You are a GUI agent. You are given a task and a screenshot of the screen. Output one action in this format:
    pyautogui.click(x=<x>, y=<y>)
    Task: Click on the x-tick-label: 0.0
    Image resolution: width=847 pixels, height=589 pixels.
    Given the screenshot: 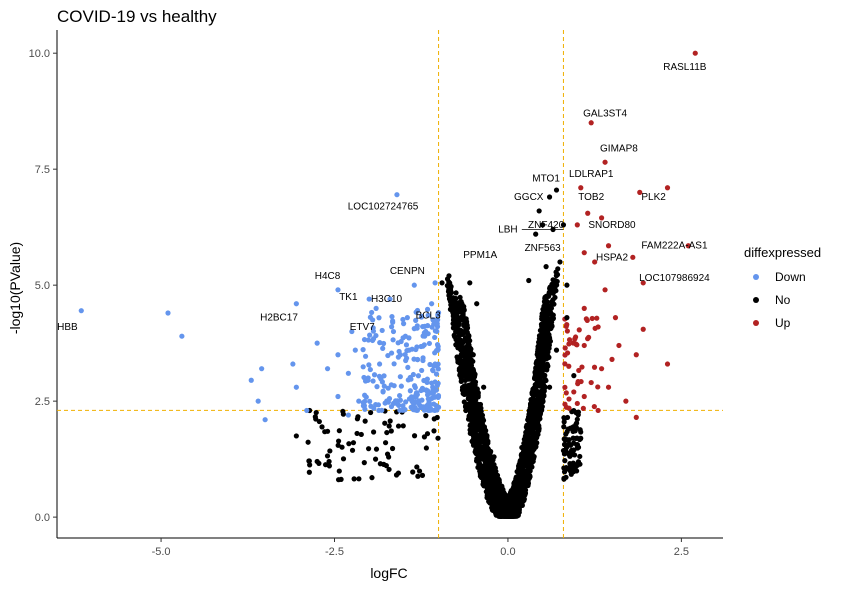 What is the action you would take?
    pyautogui.click(x=507, y=552)
    